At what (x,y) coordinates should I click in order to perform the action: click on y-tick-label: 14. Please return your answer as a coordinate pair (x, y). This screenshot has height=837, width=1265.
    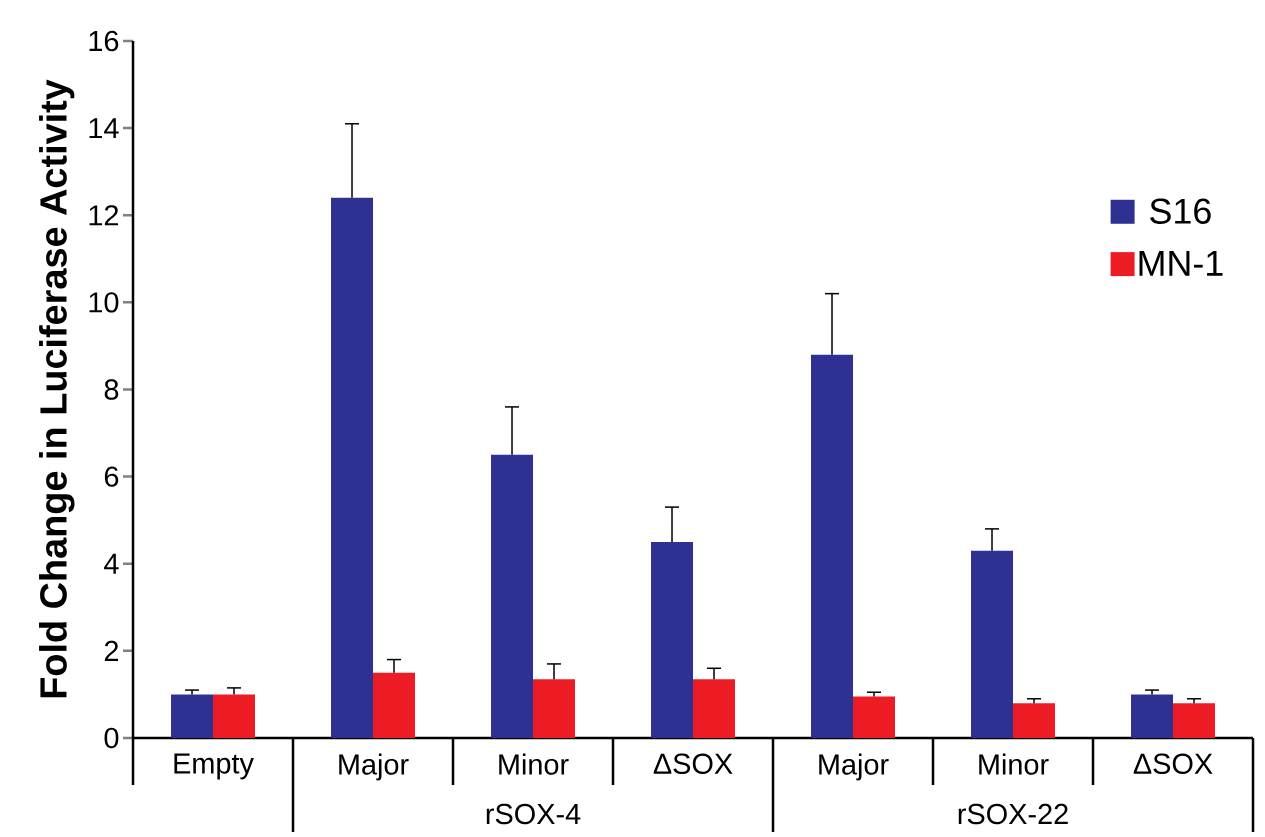
    Looking at the image, I should click on (104, 128).